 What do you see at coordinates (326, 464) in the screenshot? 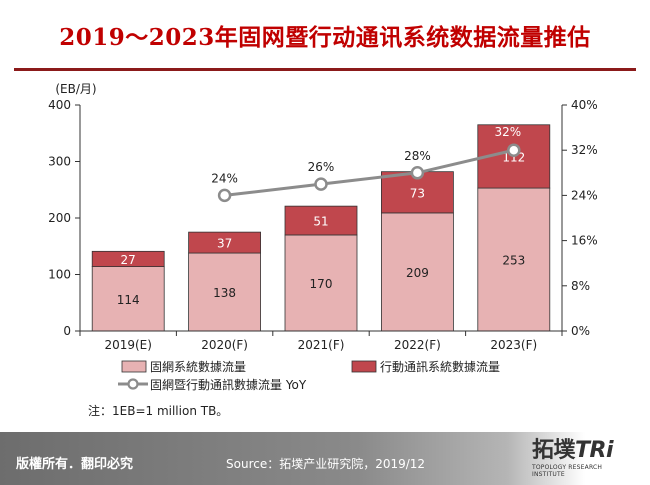
I see `source-text: Source：拓墣产业研究院，2019/12` at bounding box center [326, 464].